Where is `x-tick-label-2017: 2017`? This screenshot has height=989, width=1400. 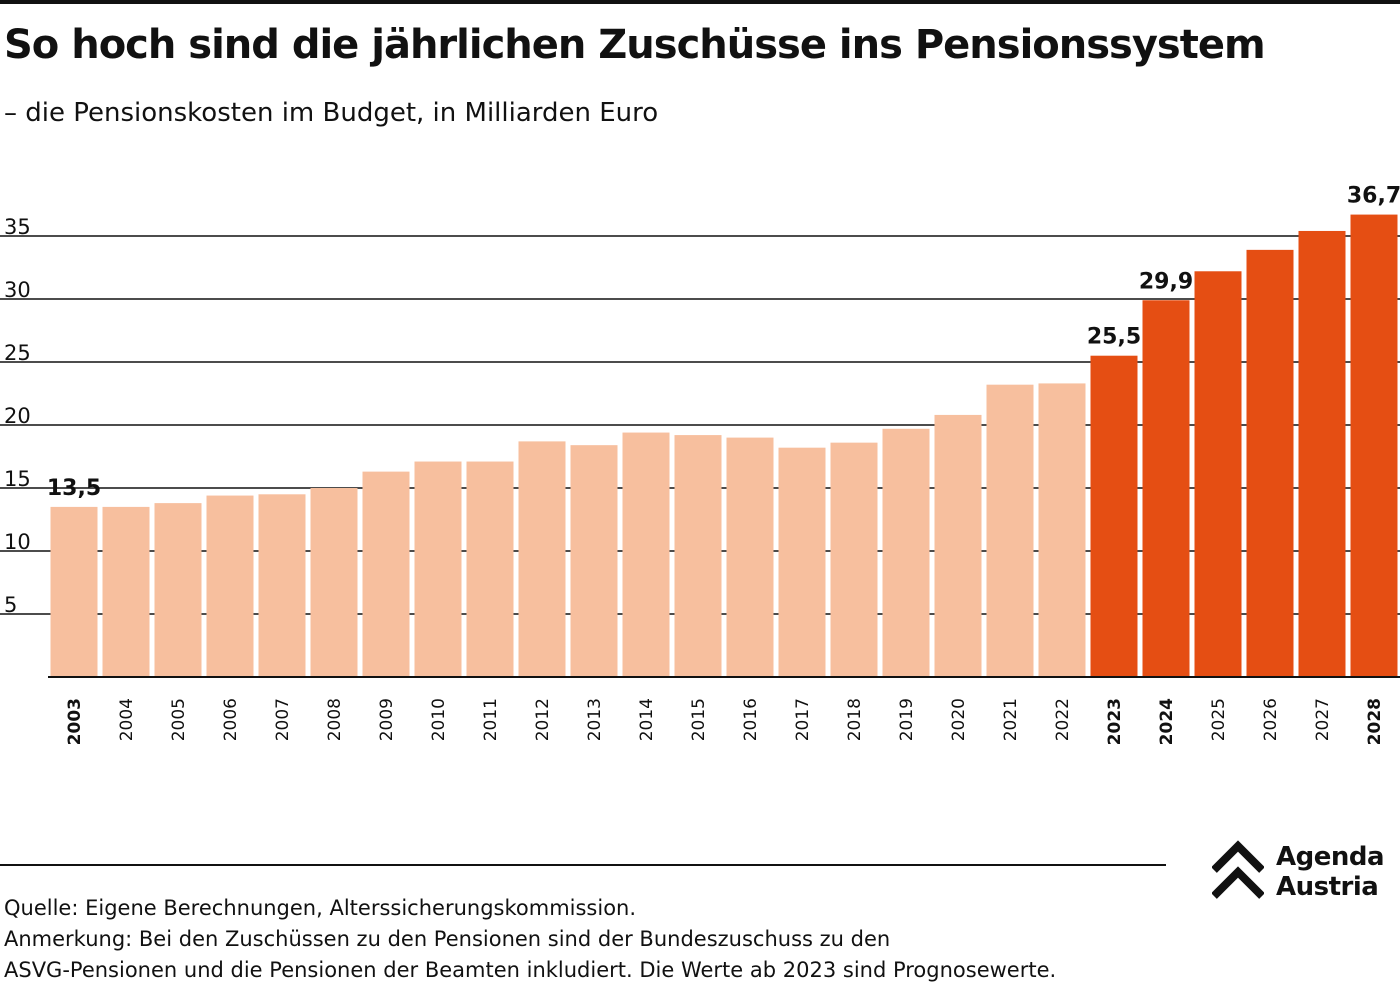 x-tick-label-2017: 2017 is located at coordinates (803, 719).